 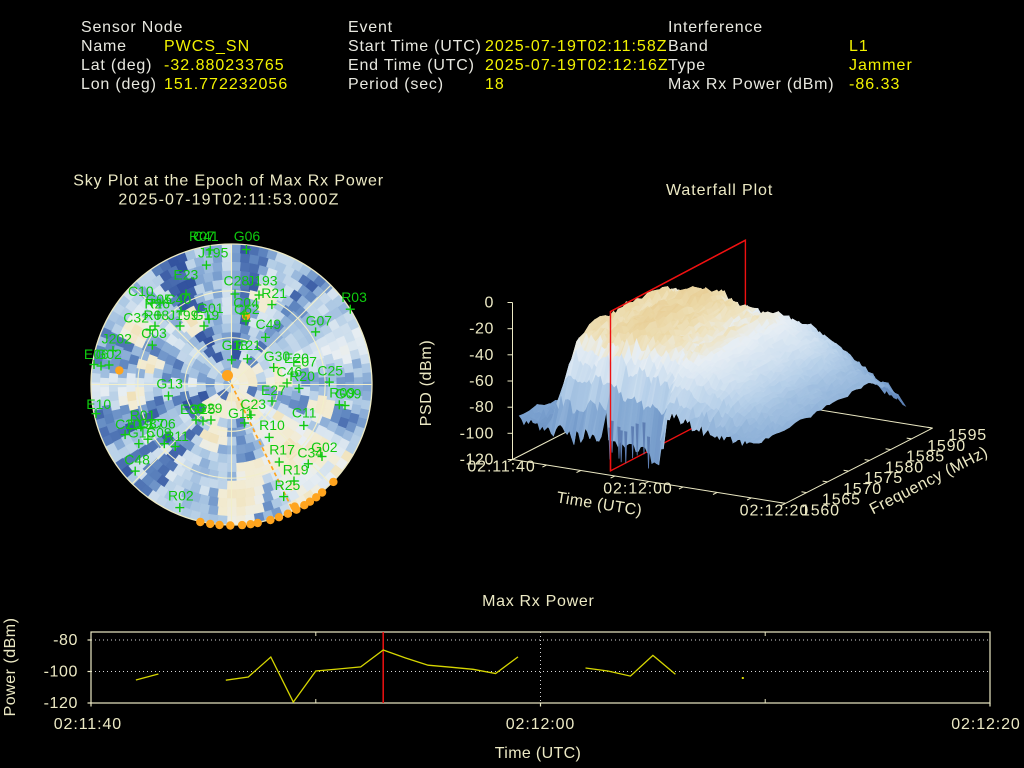 I want to click on svg-text: Max Rx Power (dBm), so click(x=751, y=84).